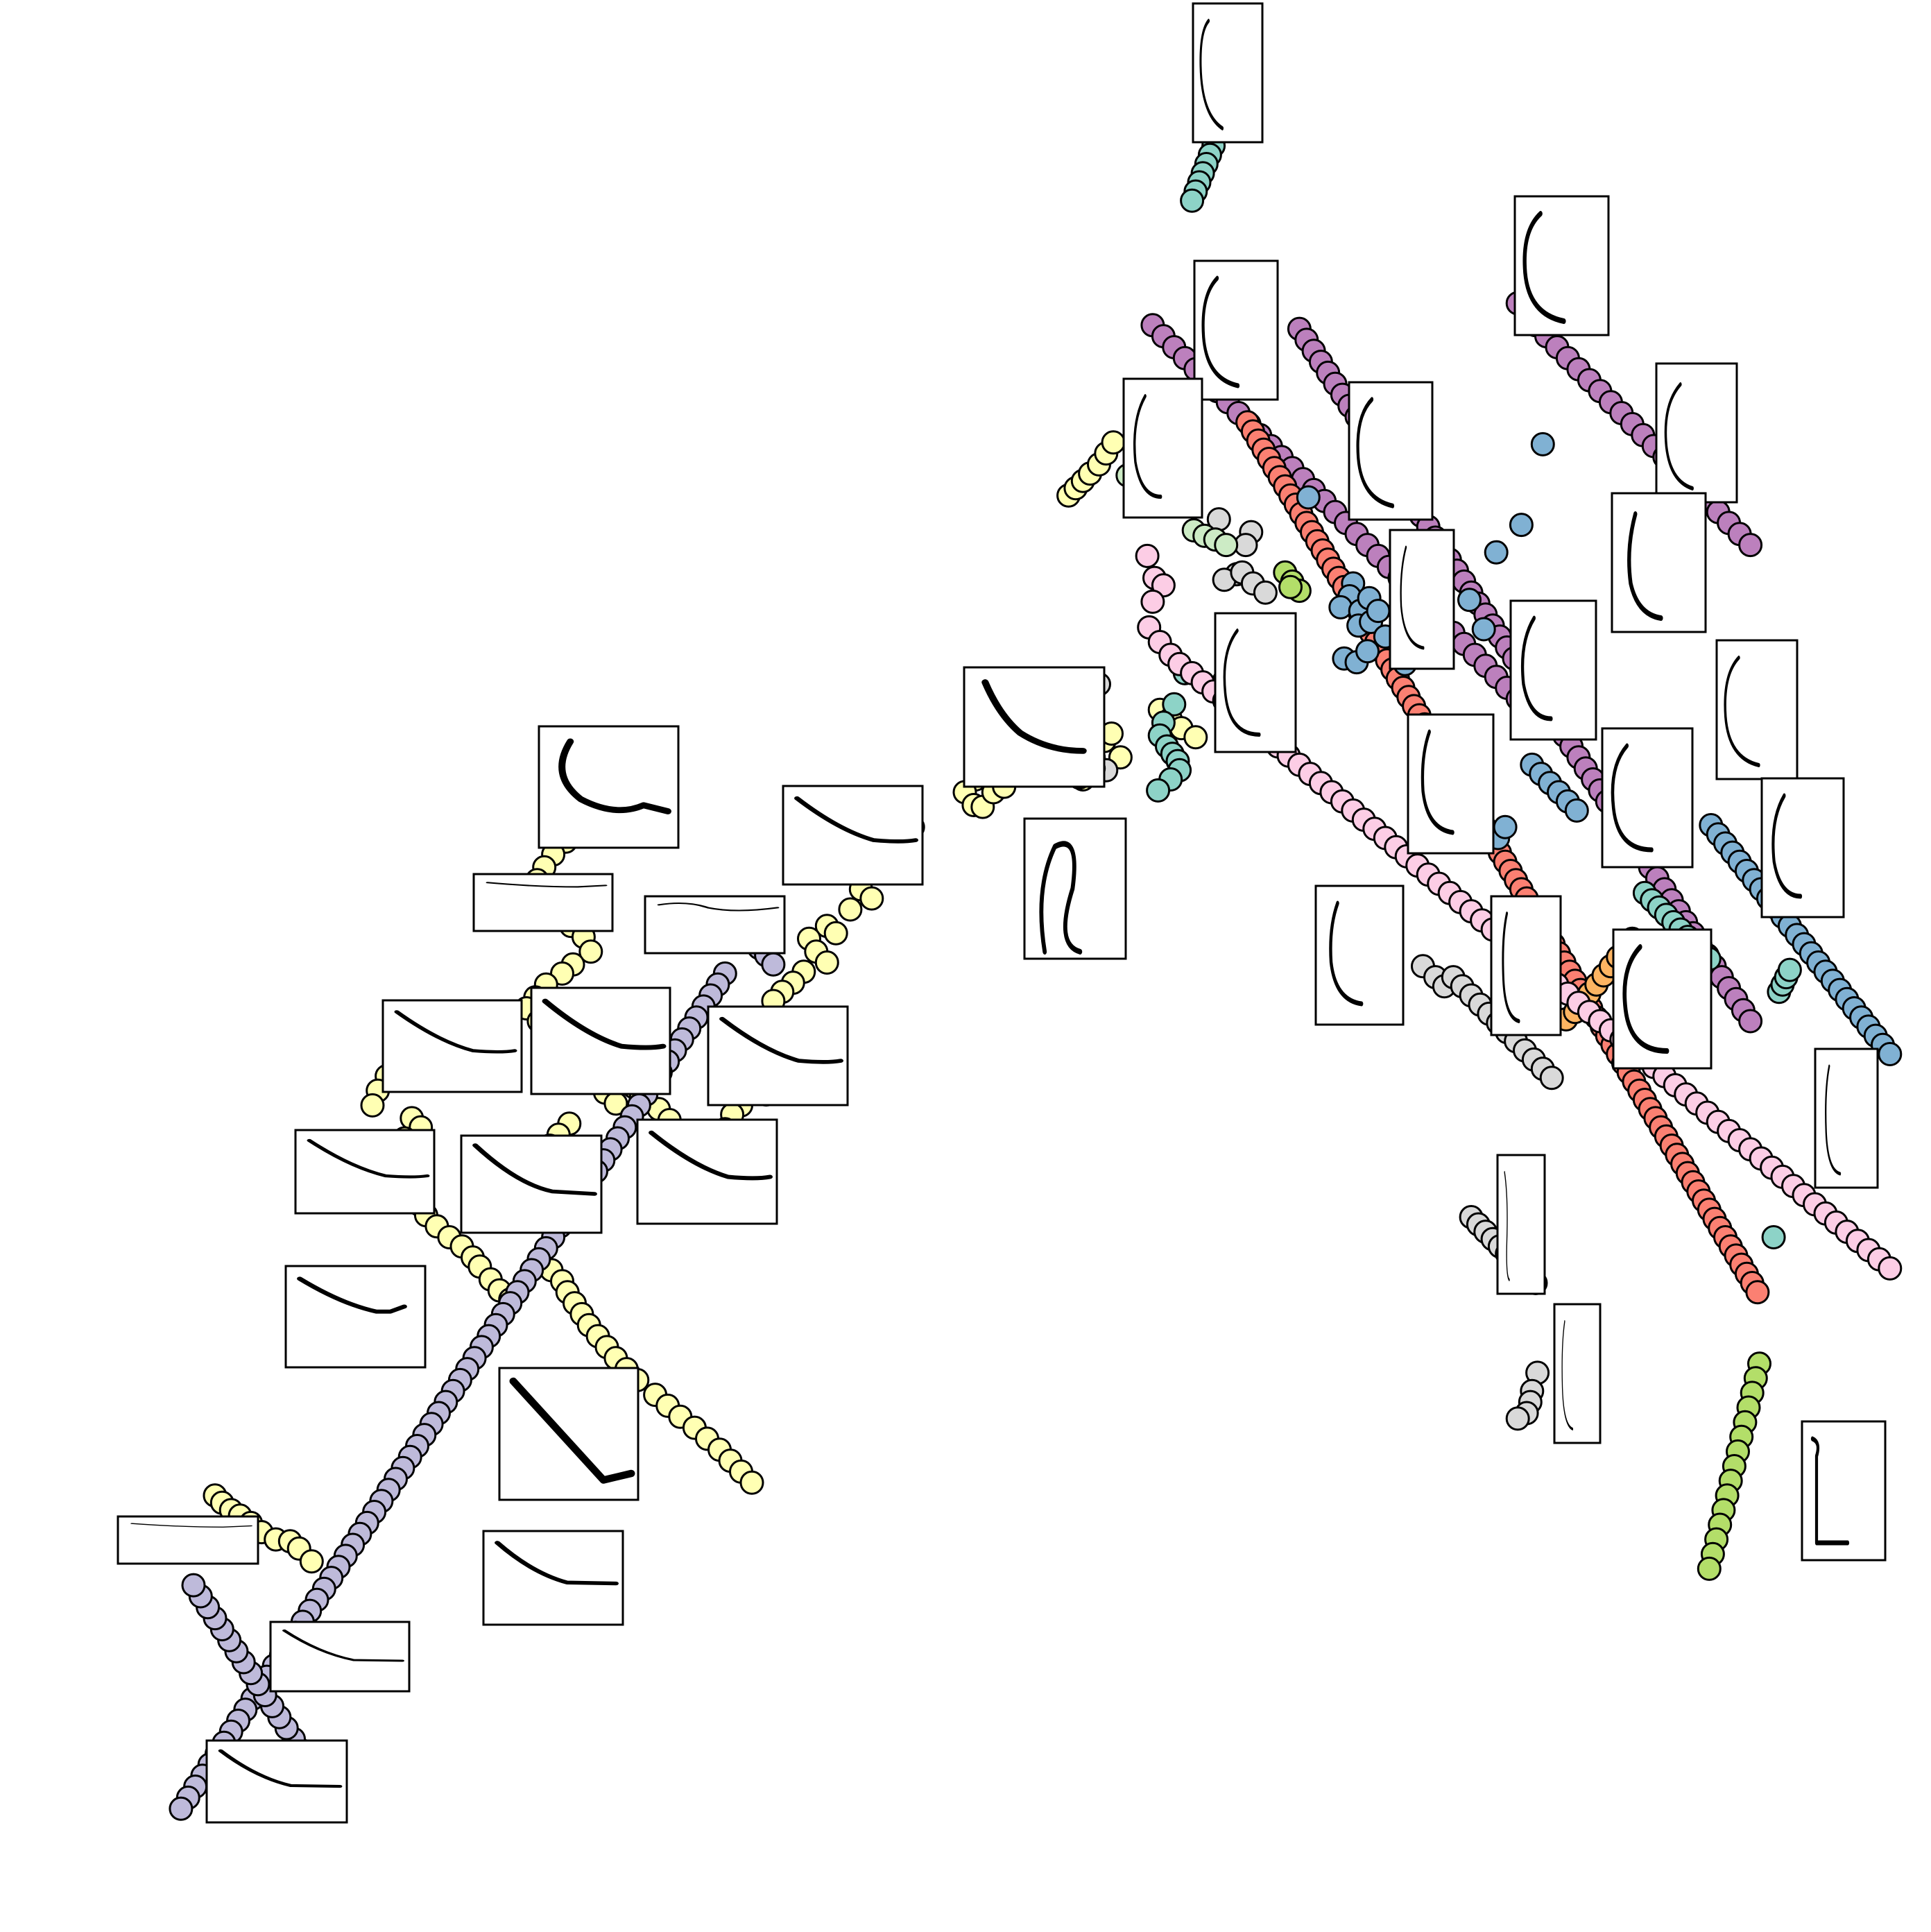 The image size is (1931, 1932). What do you see at coordinates (1497, 1070) in the screenshot?
I see `series-green` at bounding box center [1497, 1070].